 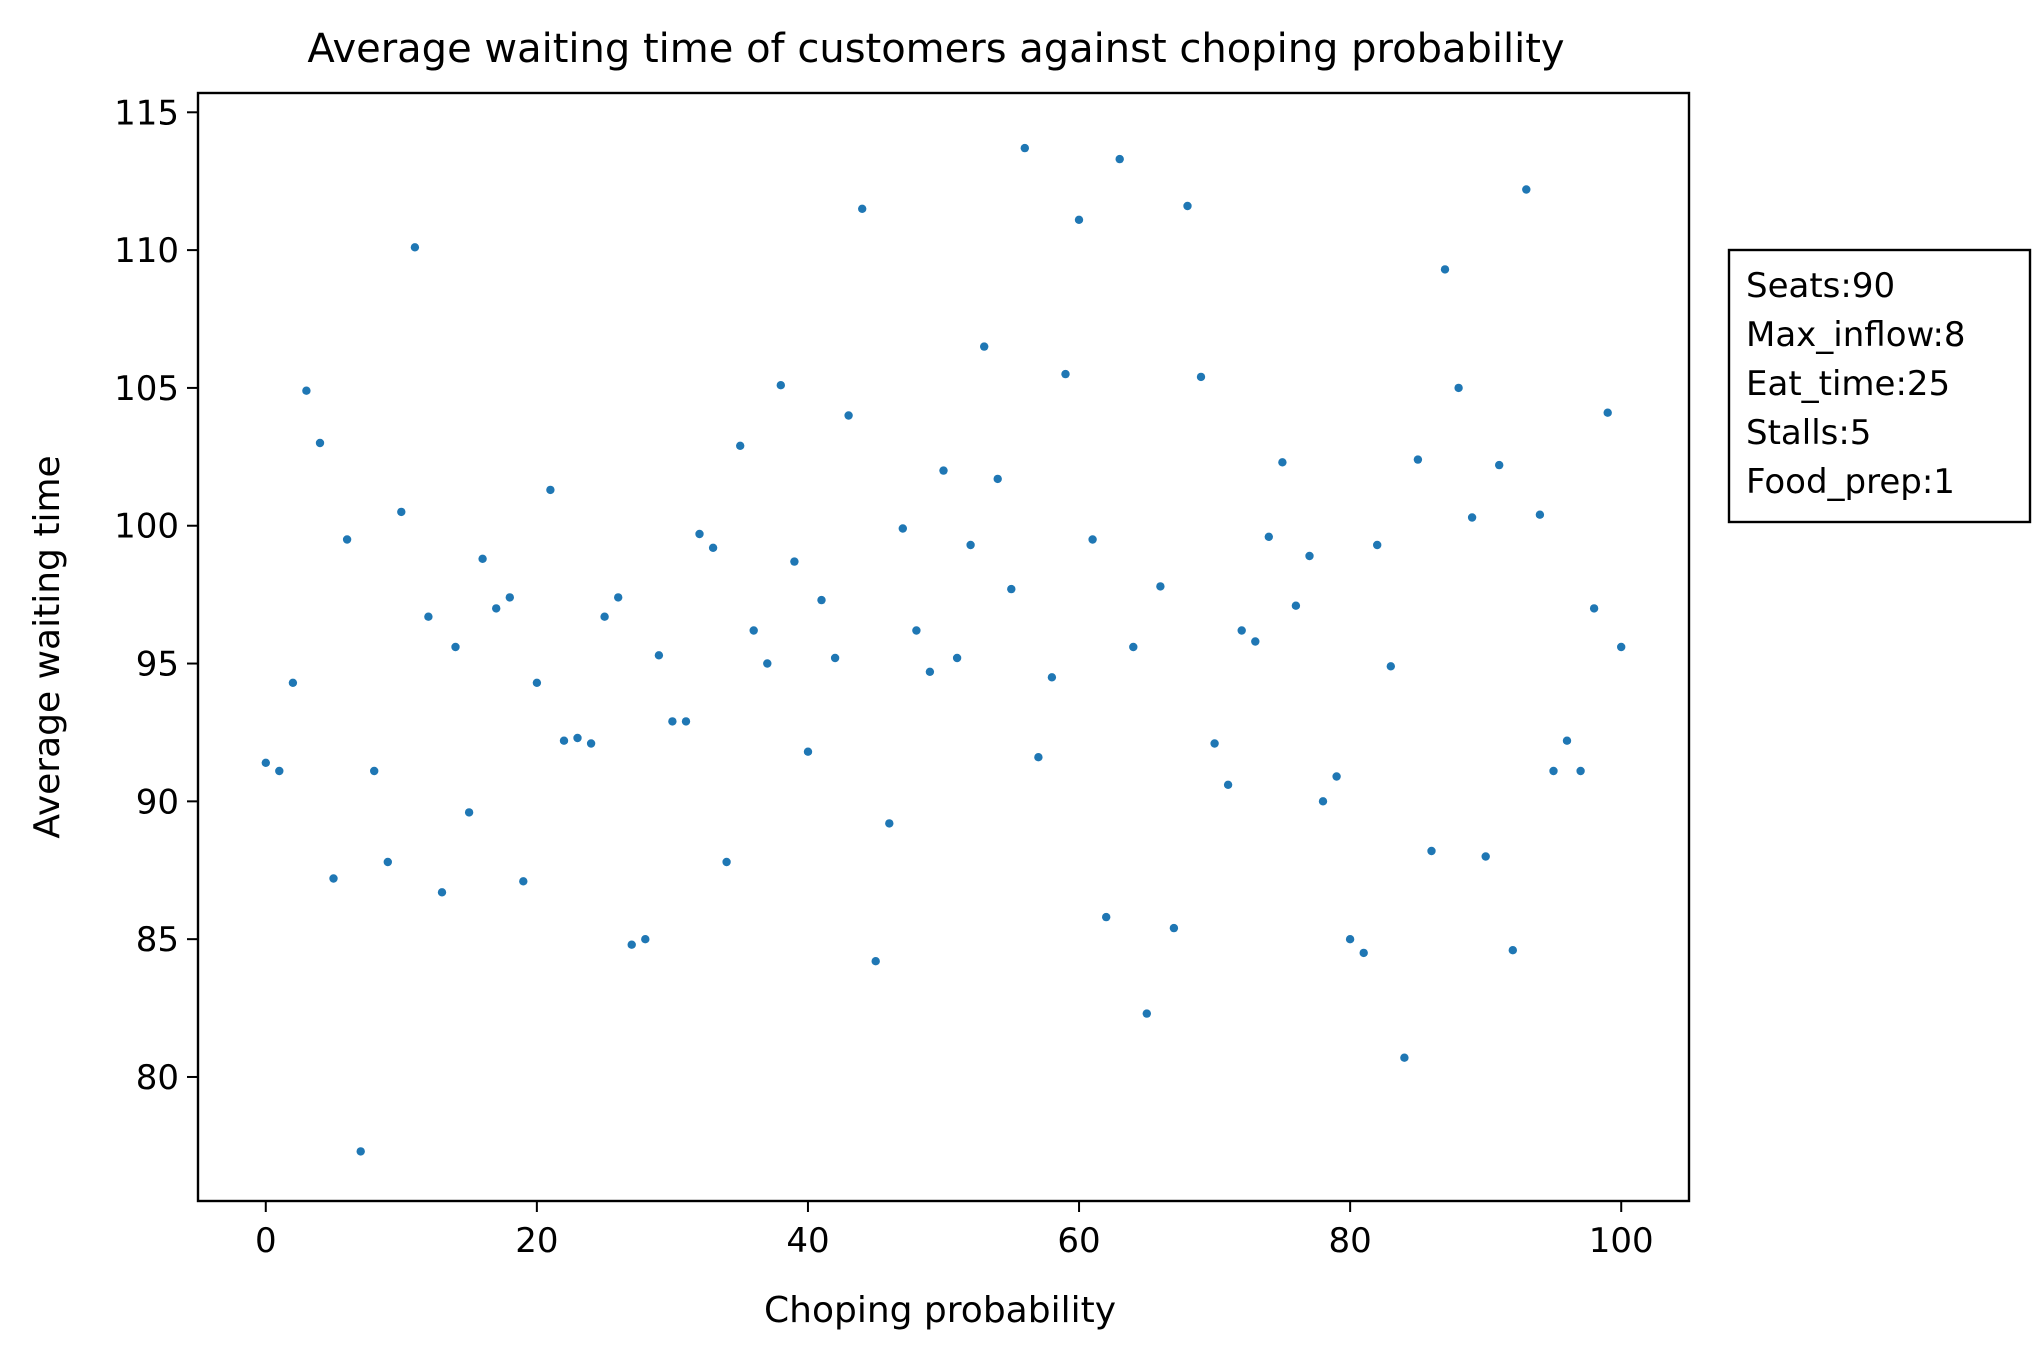 I want to click on y-tick-label: 105, so click(x=146, y=389).